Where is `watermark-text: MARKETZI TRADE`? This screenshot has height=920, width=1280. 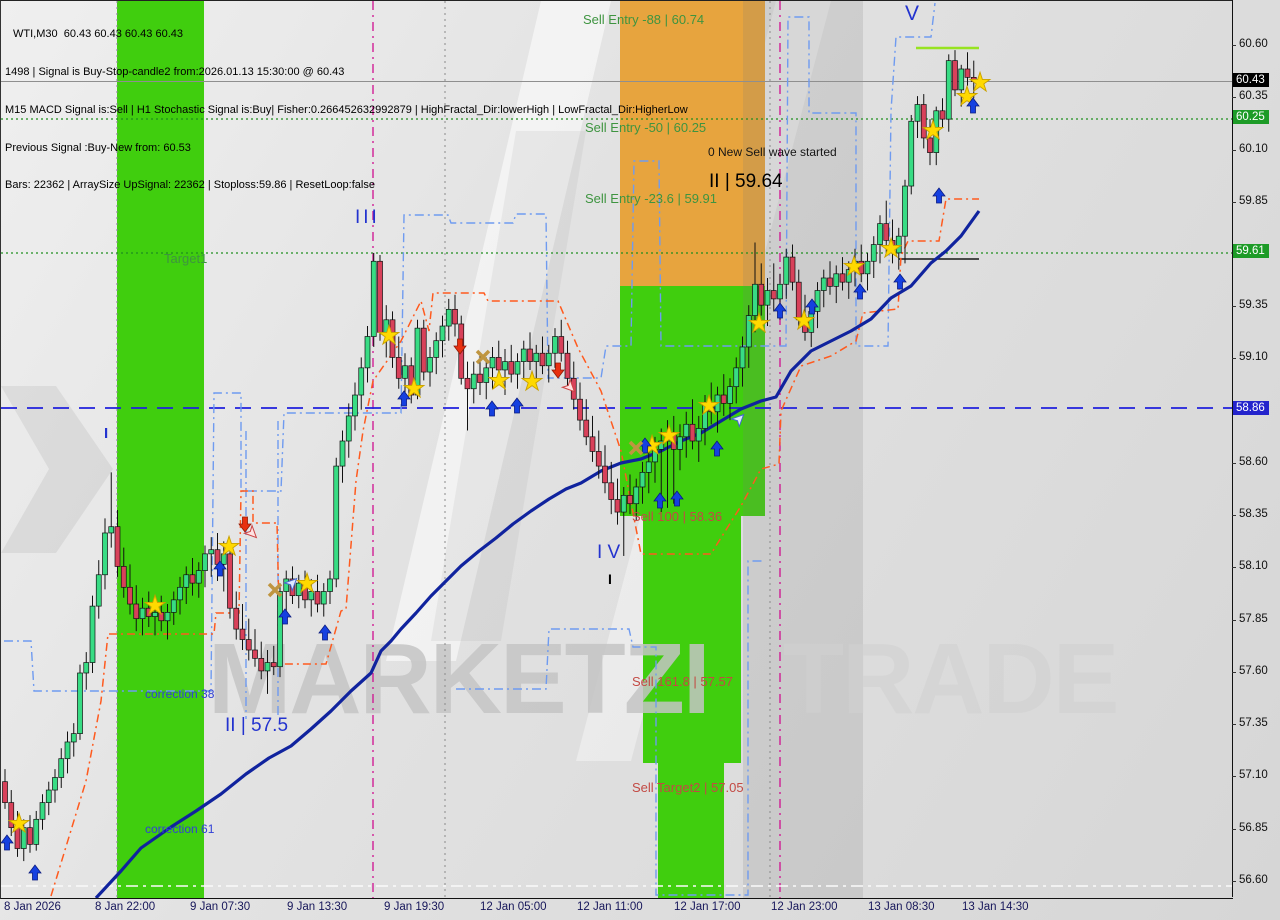 watermark-text: MARKETZI TRADE is located at coordinates (663, 679).